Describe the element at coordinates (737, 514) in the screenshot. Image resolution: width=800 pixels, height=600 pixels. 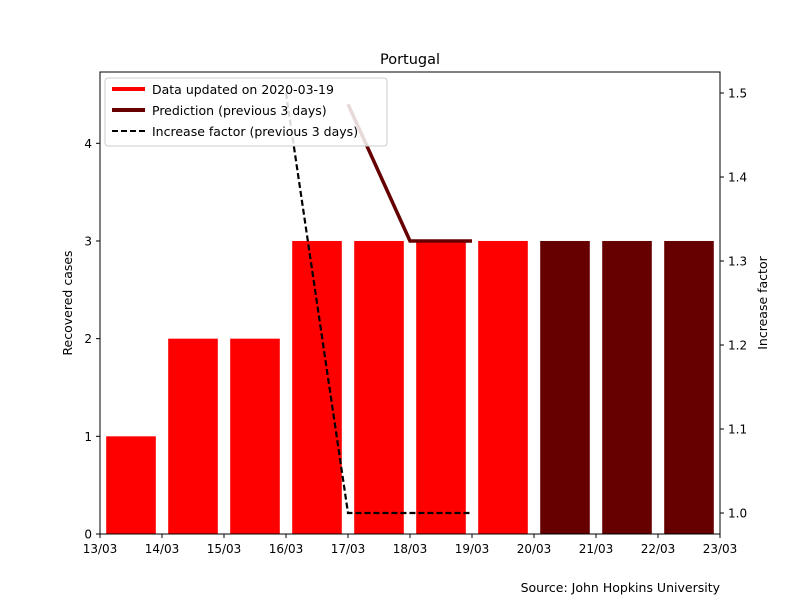
I see `y2-tick-label: 1.0` at that location.